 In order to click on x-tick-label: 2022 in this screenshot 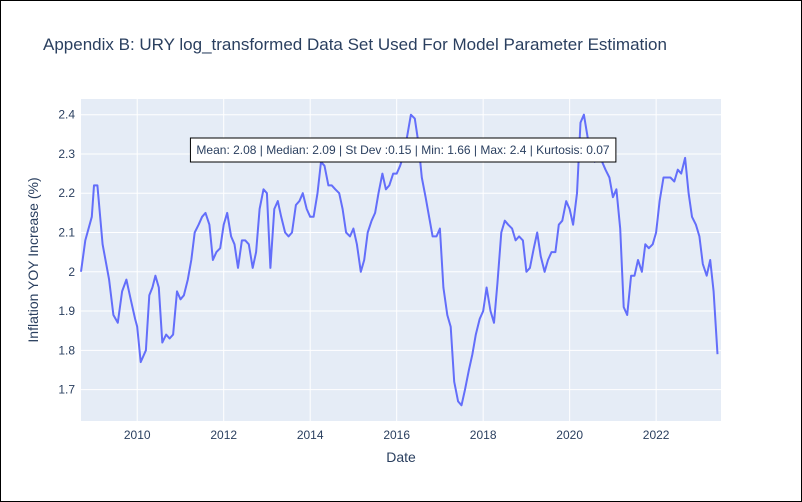, I will do `click(656, 435)`.